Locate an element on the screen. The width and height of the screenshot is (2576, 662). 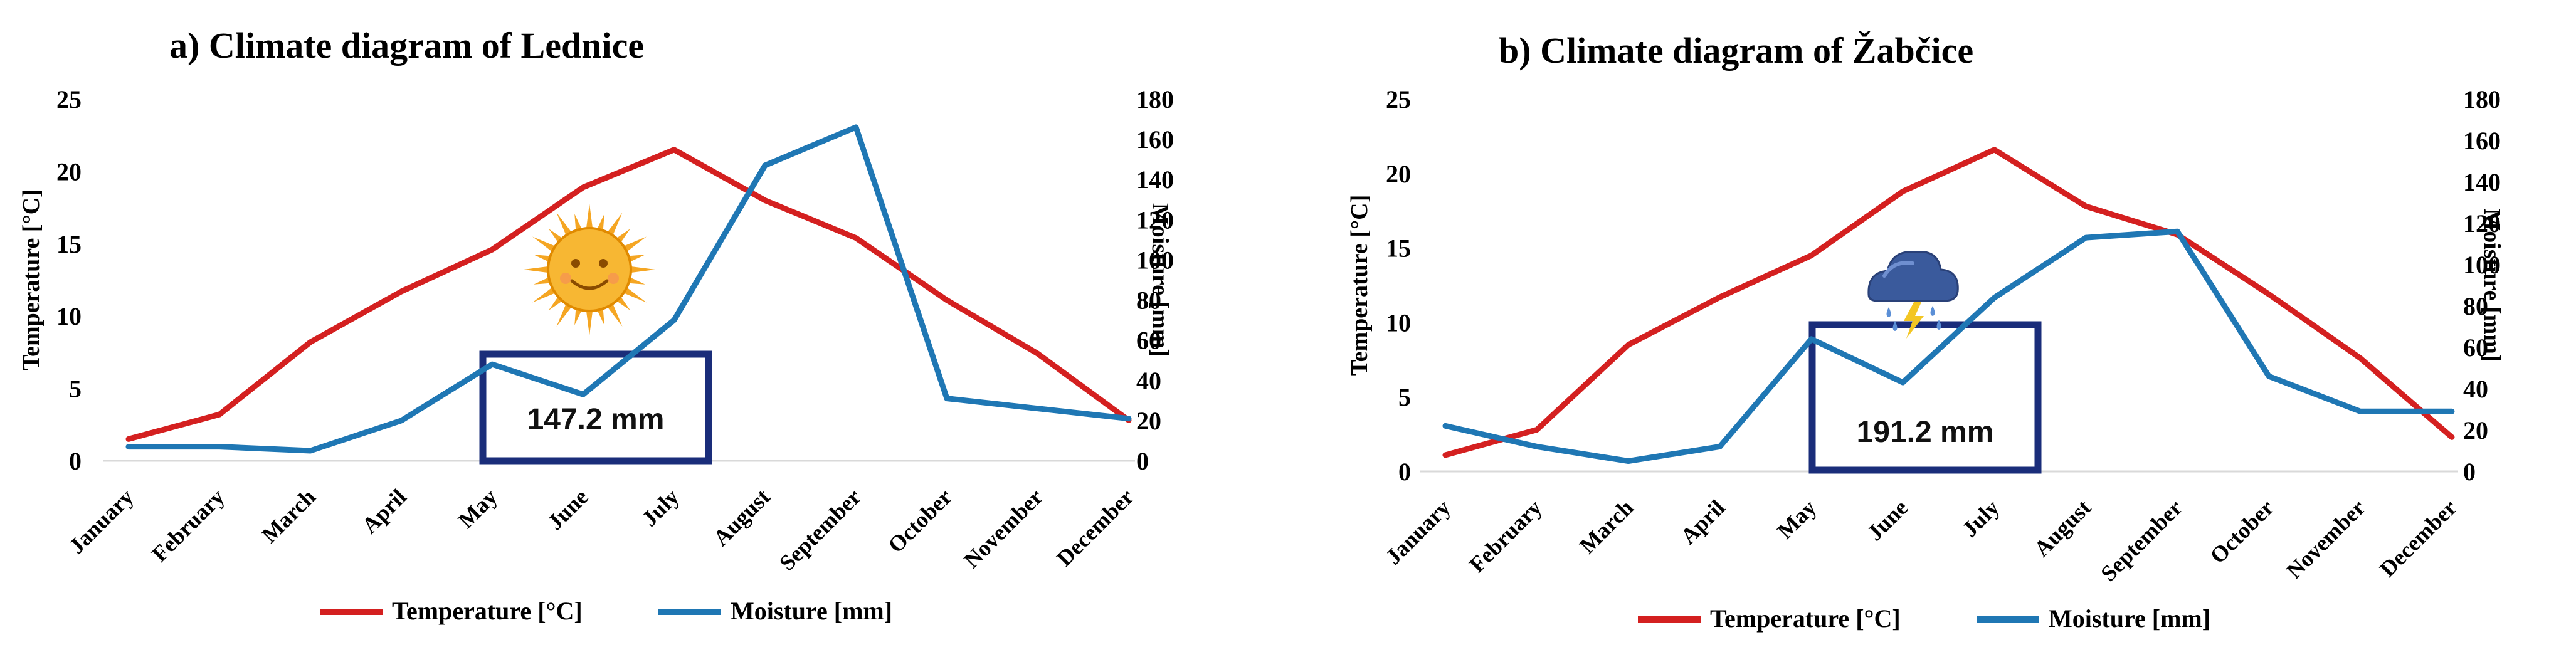
y-tick-label-right: 20 is located at coordinates (2475, 430).